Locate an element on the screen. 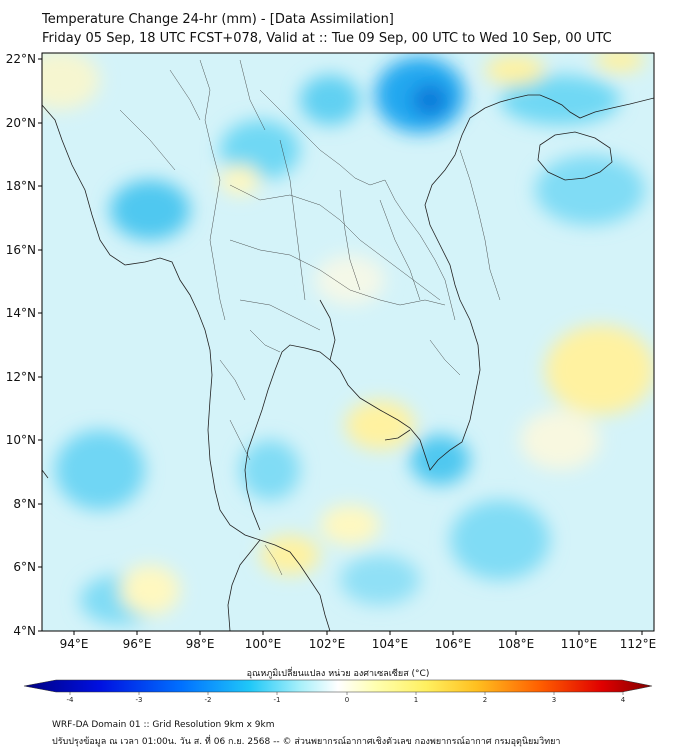  lon-label: 112°E is located at coordinates (638, 644).